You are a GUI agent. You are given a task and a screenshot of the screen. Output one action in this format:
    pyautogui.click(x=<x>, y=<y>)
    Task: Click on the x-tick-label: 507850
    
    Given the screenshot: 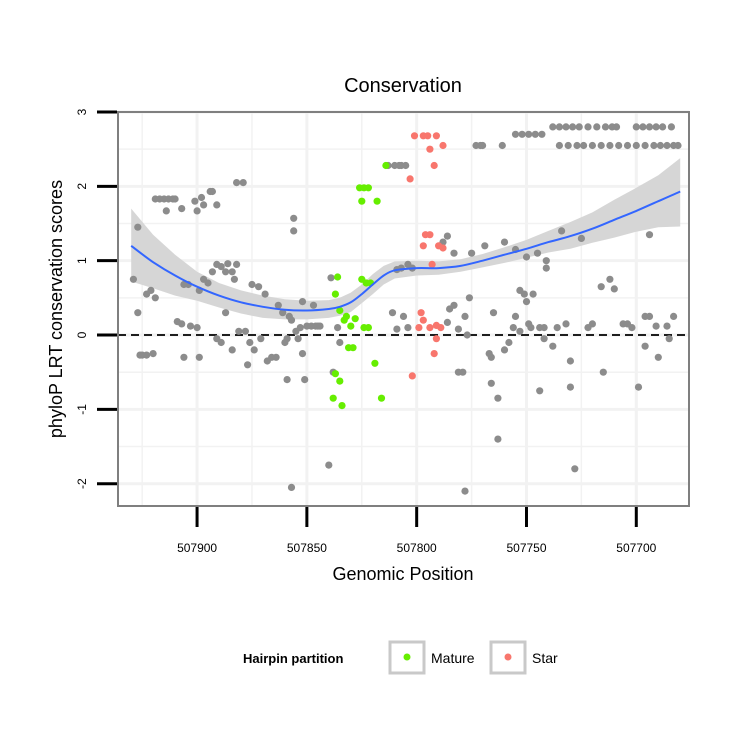 What is the action you would take?
    pyautogui.click(x=307, y=548)
    